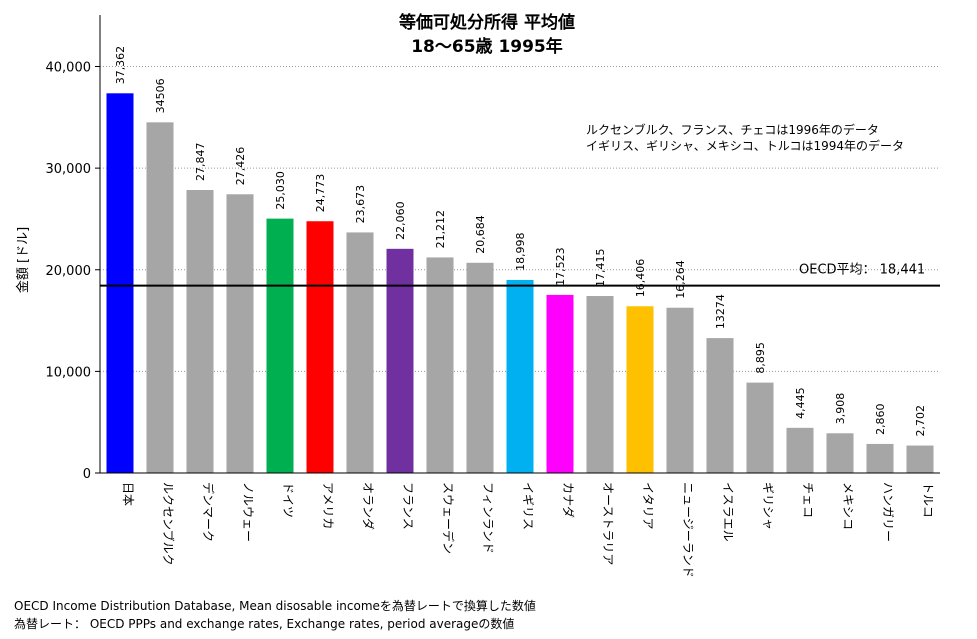  I want to click on category-label: ドイツ, so click(288, 500).